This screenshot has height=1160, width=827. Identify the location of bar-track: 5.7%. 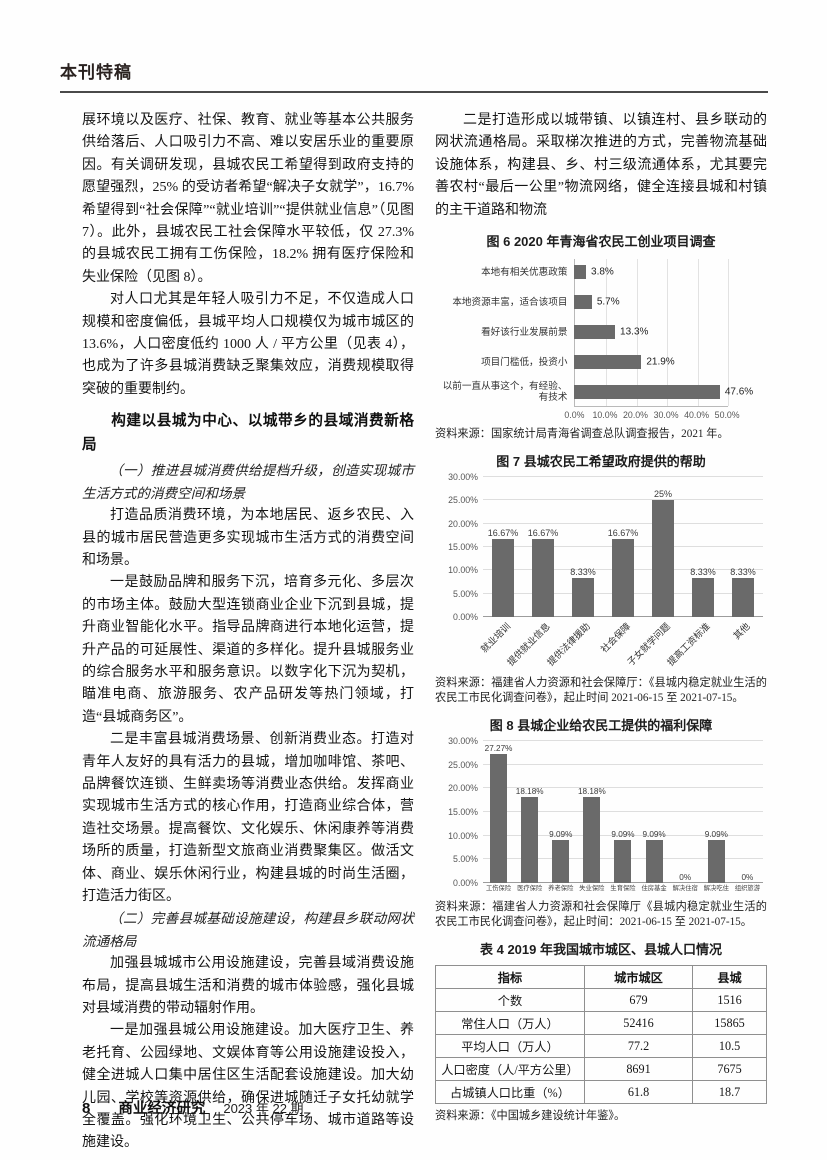
(650, 302).